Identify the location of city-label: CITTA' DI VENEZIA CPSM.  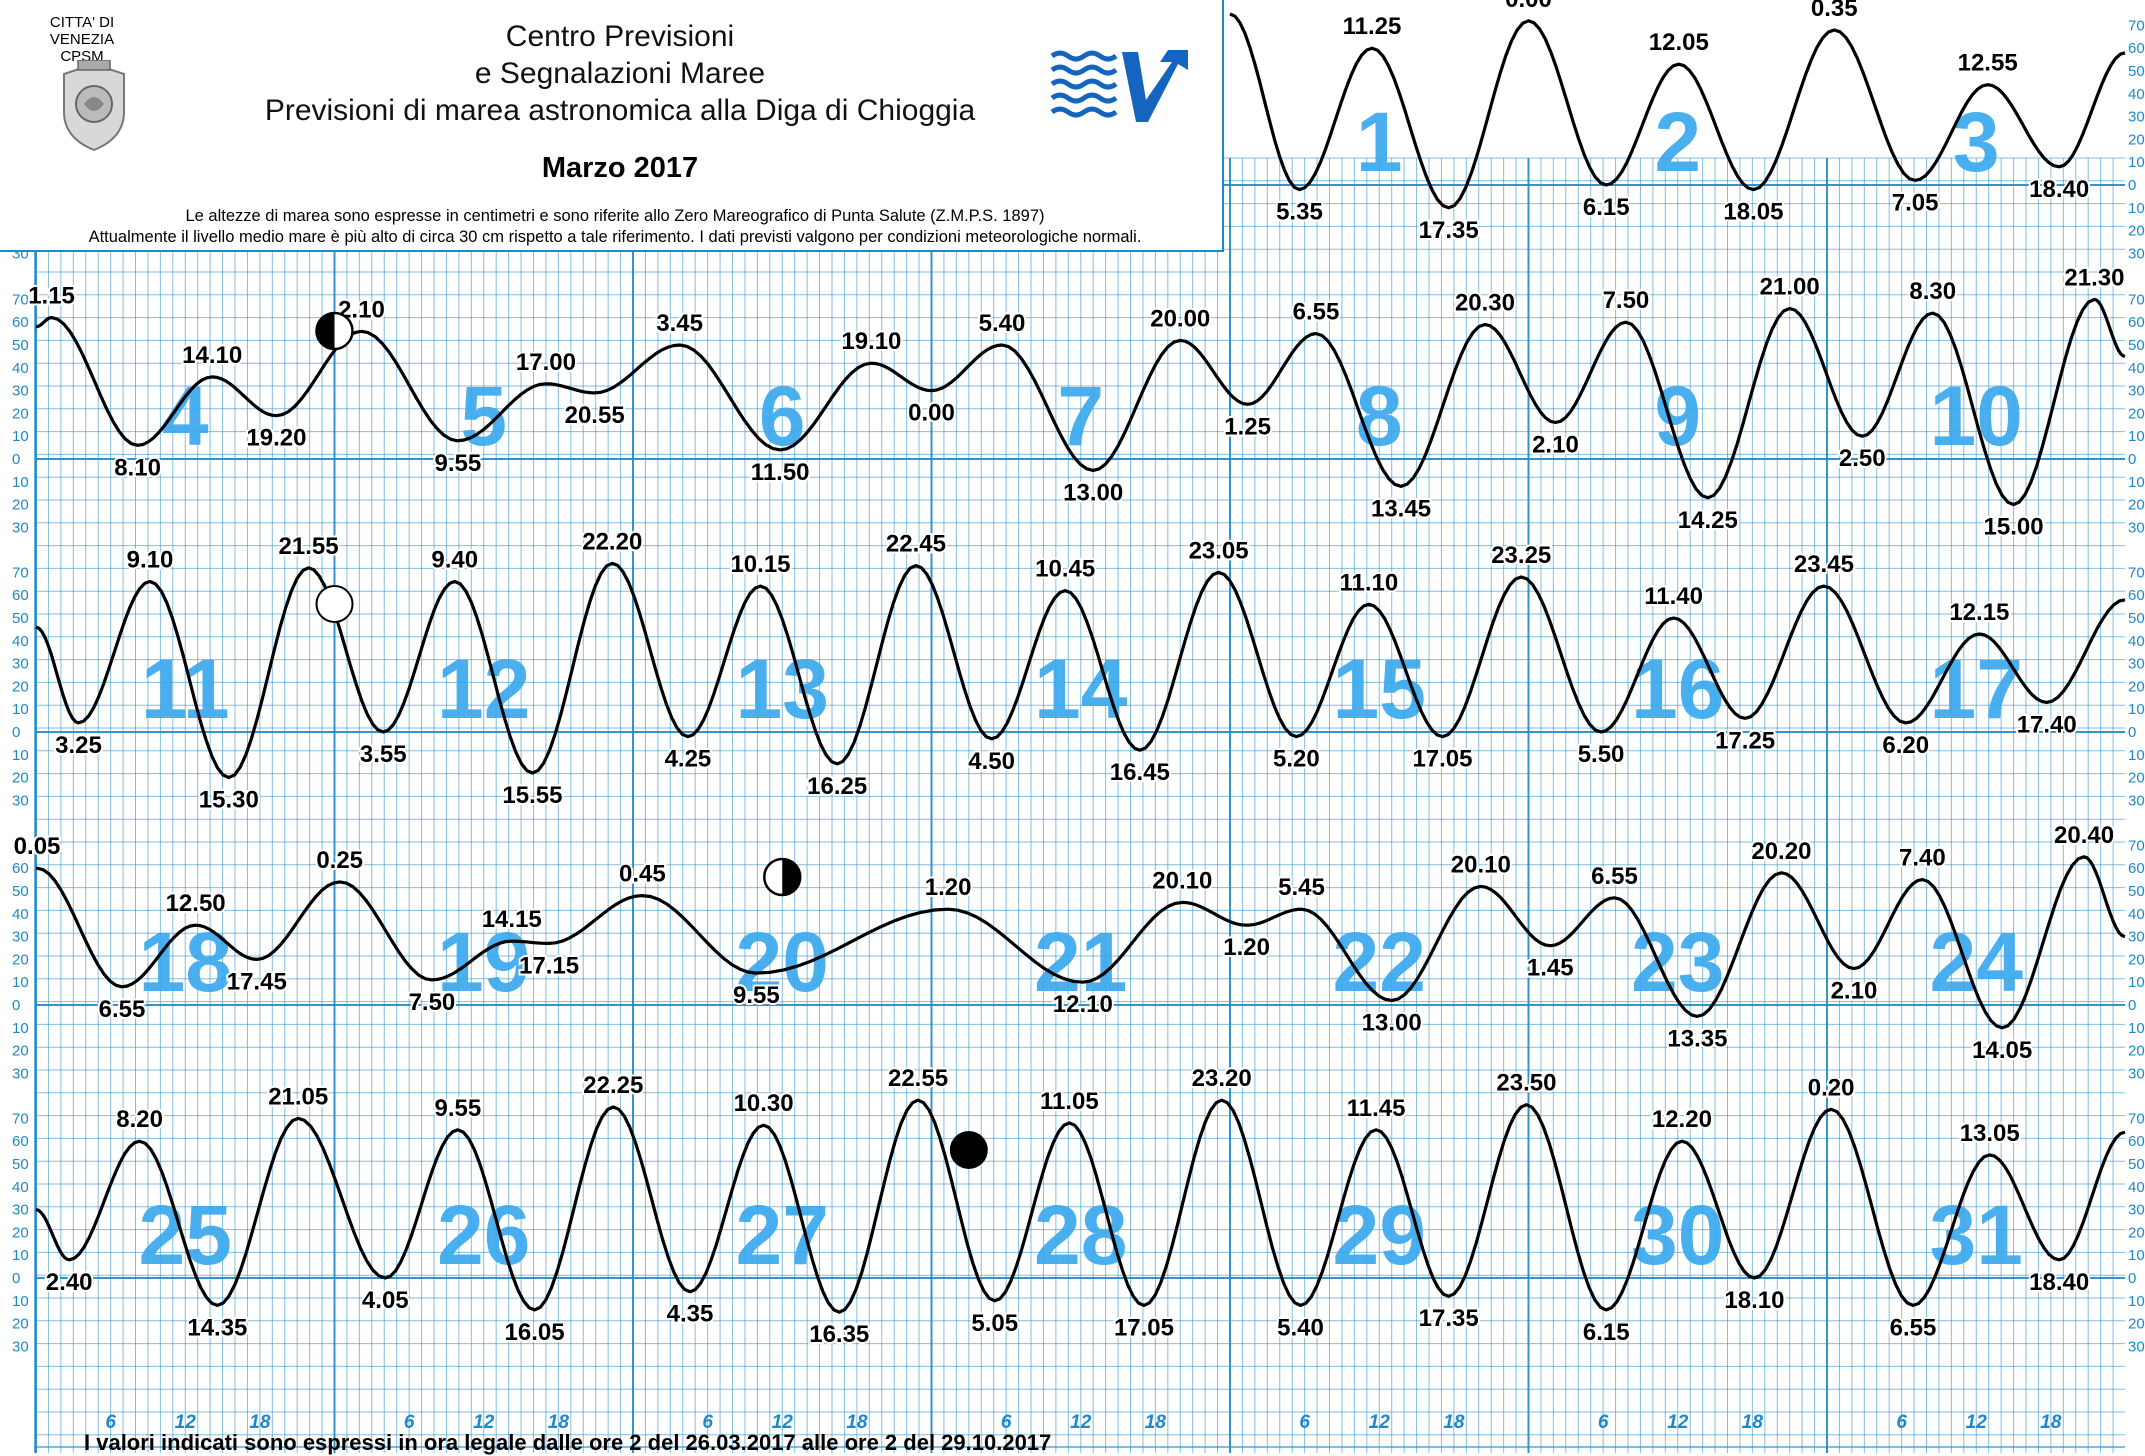
(82, 39).